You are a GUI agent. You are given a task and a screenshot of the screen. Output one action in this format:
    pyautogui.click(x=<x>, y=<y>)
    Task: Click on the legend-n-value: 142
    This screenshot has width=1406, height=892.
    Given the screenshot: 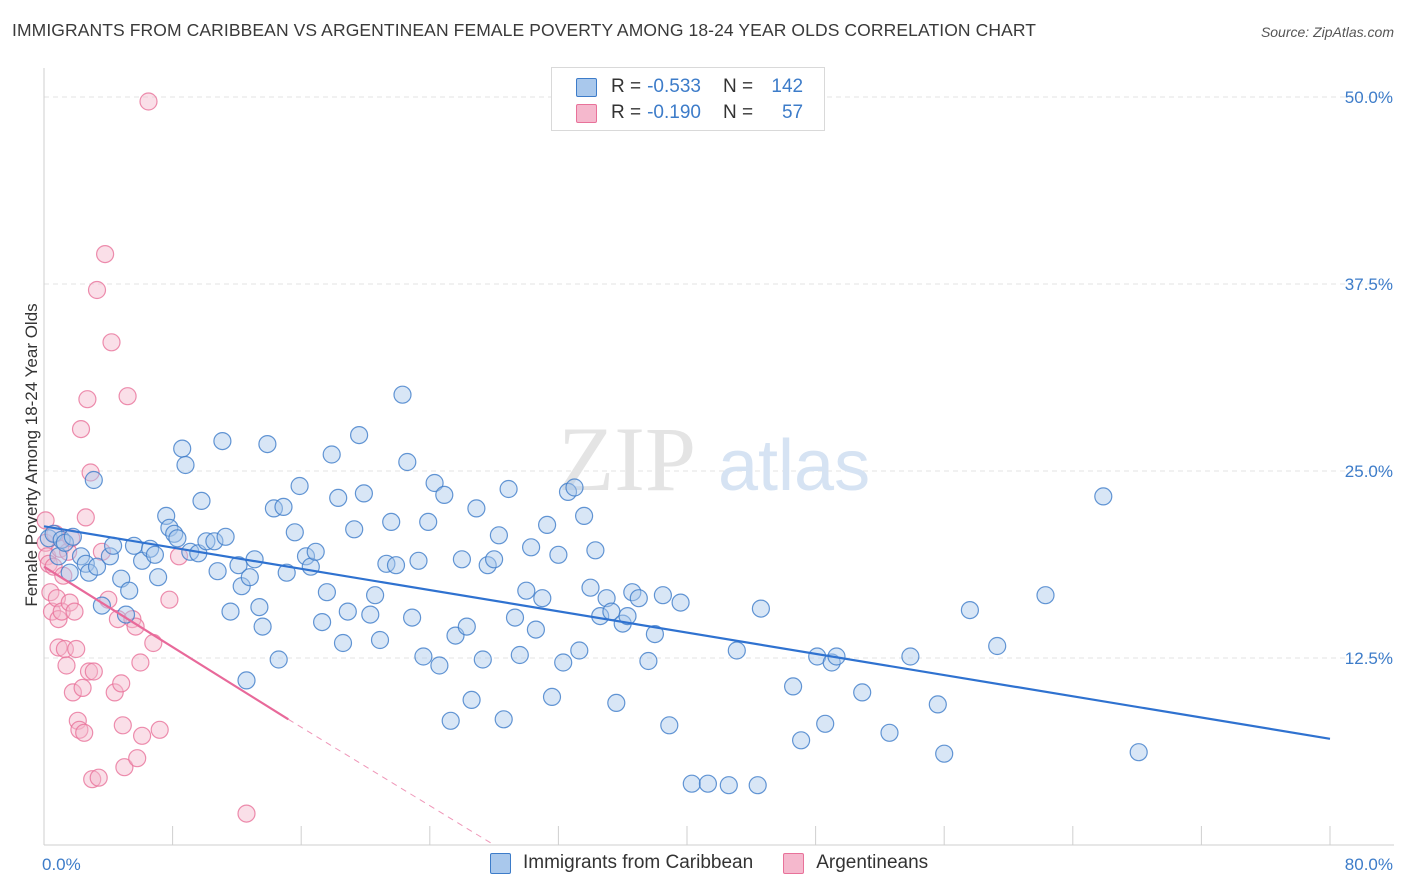 What is the action you would take?
    pyautogui.click(x=787, y=86)
    